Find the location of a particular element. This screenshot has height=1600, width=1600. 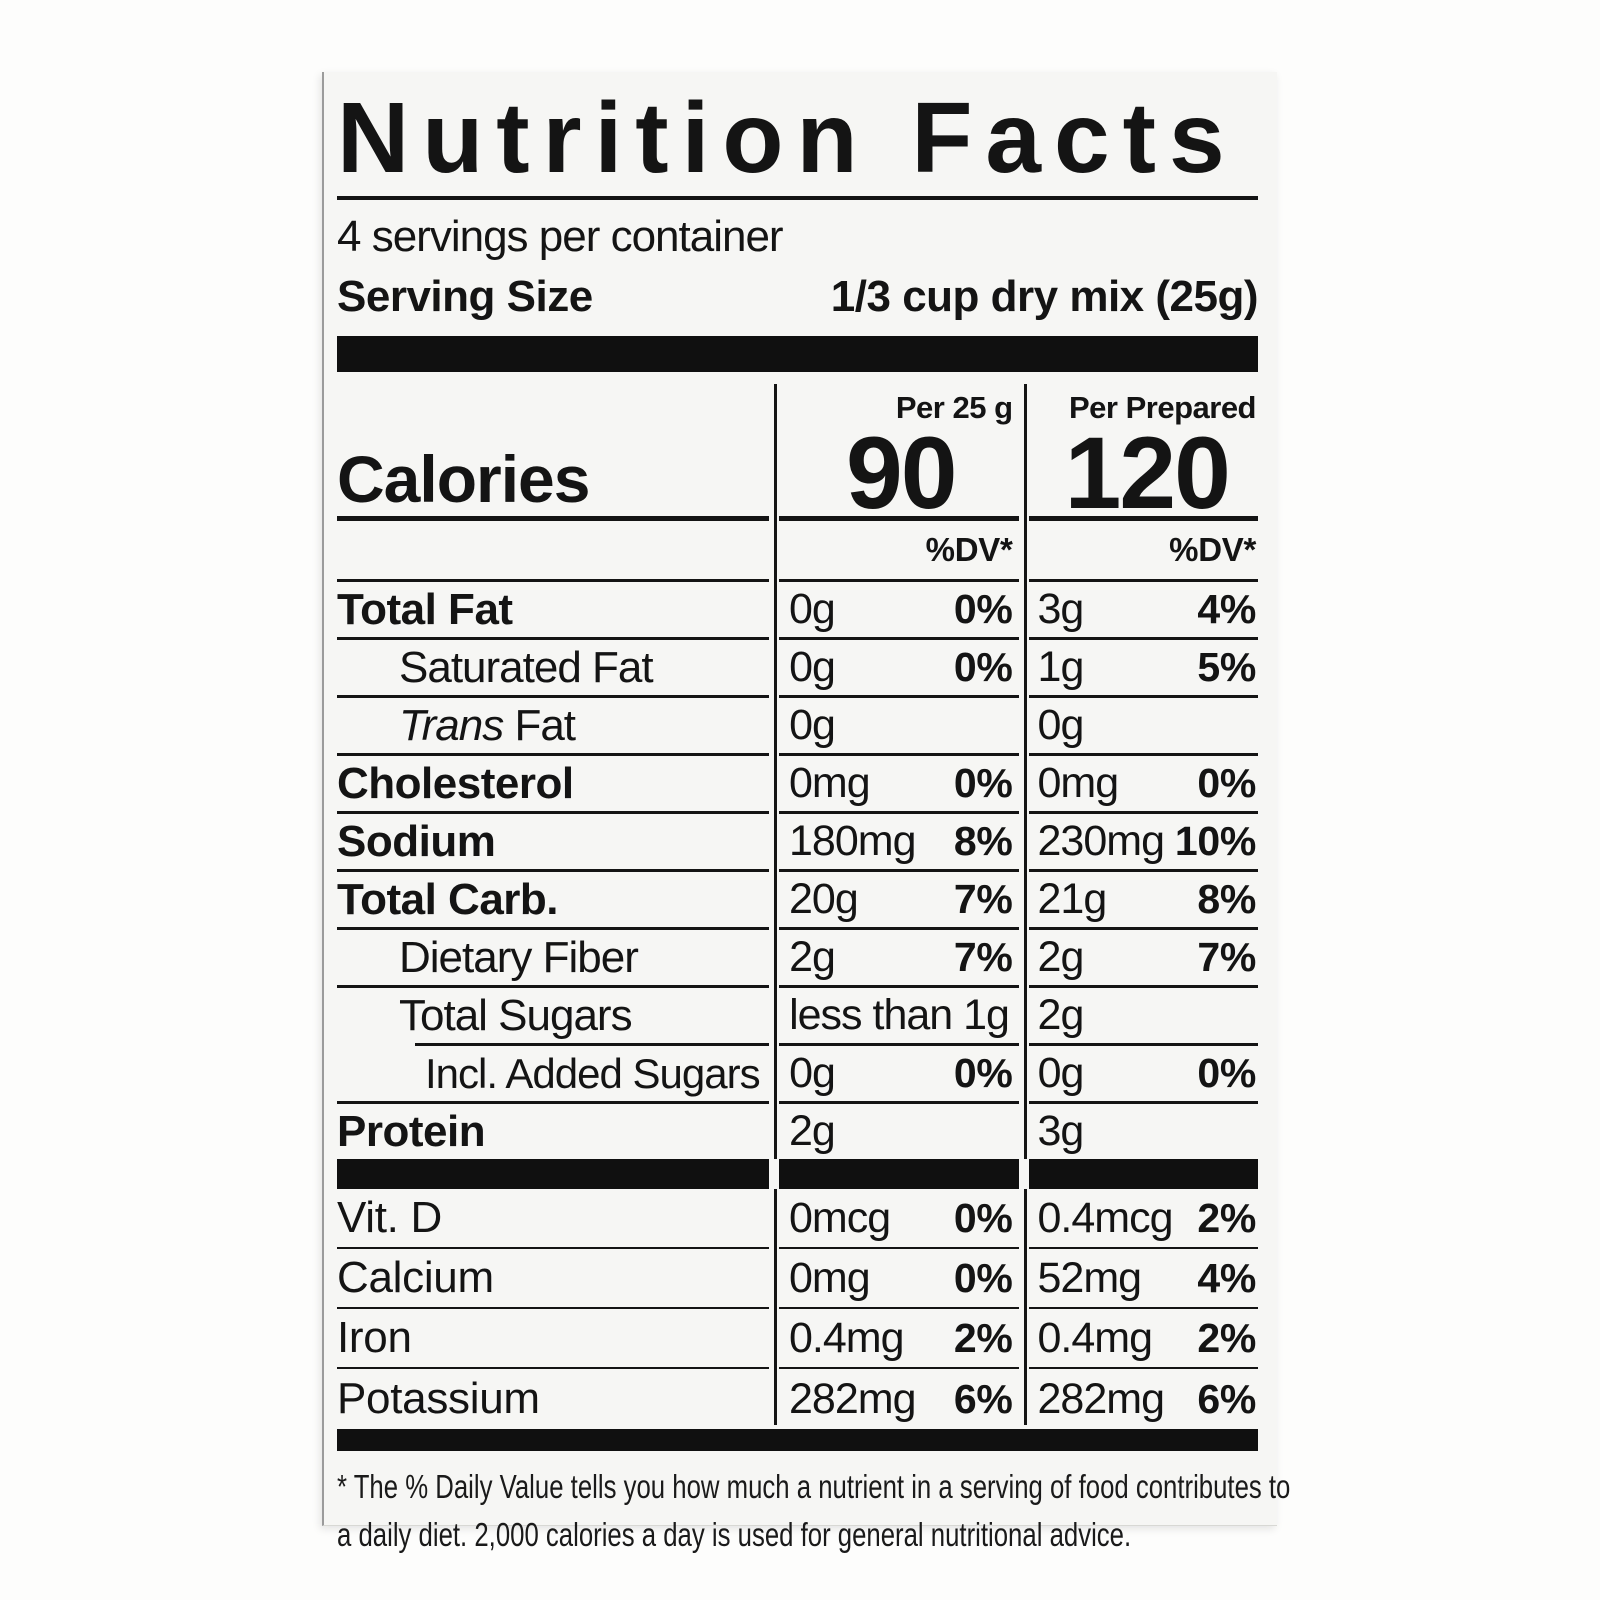

nutrient-name: Potassium is located at coordinates (438, 1398).